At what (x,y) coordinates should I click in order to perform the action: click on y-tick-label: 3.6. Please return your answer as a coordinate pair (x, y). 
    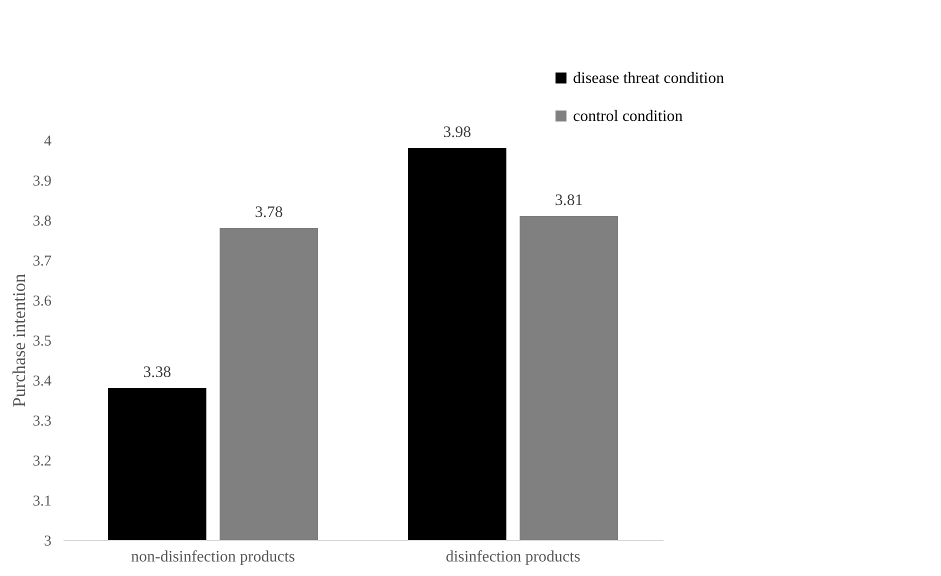
    Looking at the image, I should click on (42, 302).